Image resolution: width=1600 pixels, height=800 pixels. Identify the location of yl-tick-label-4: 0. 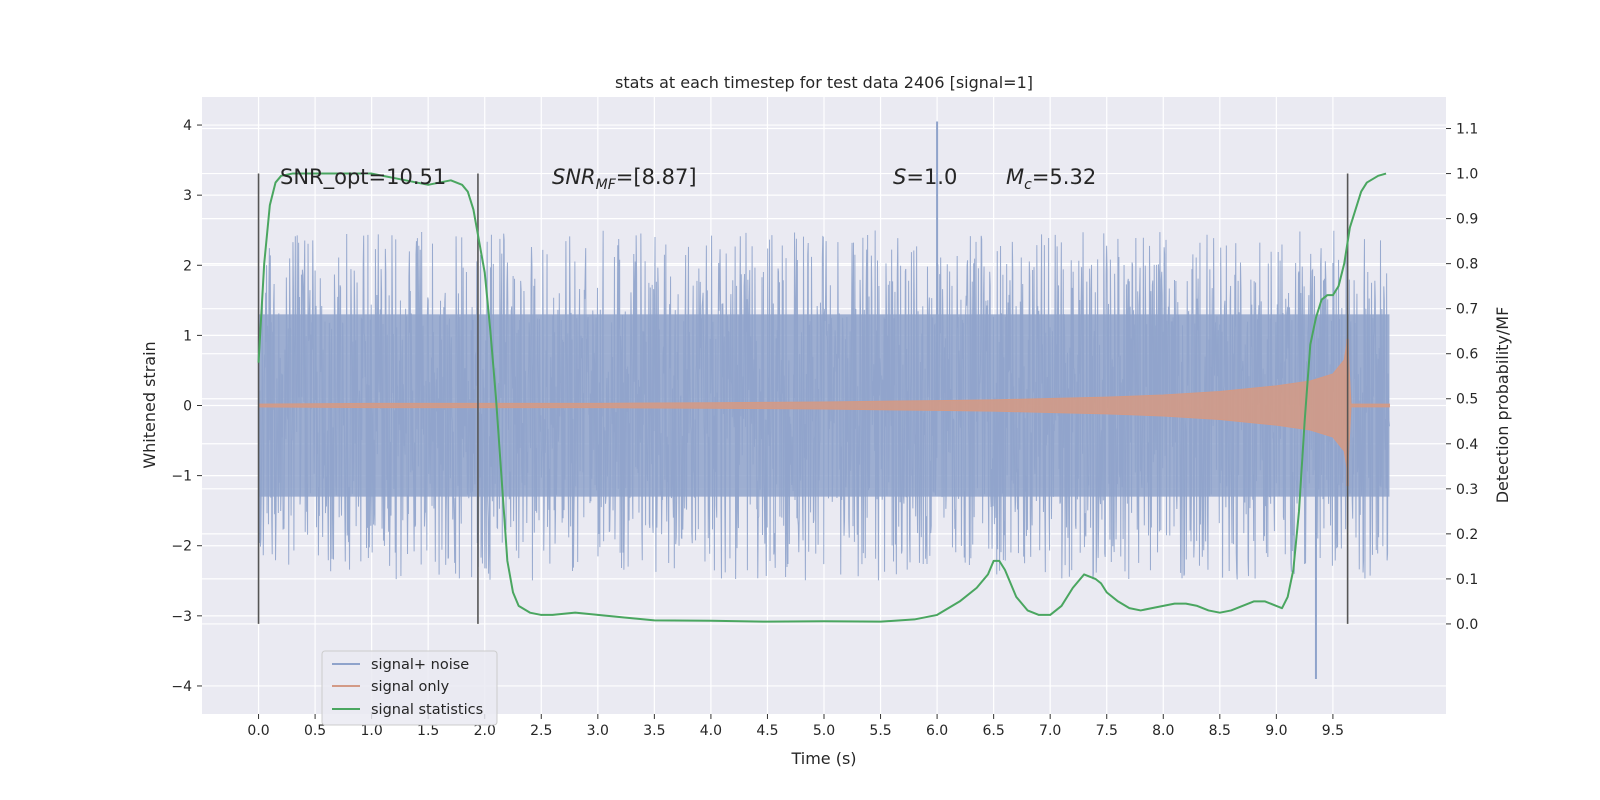
(187, 407).